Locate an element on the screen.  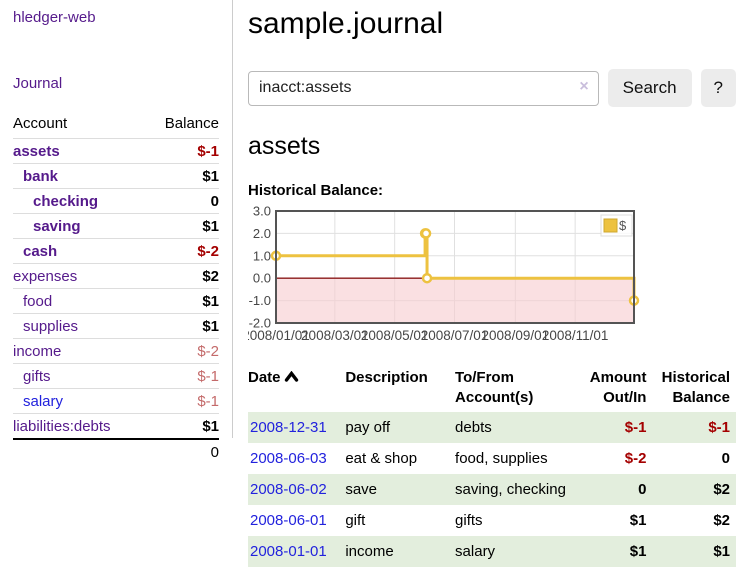
account-link: bank is located at coordinates (41, 176).